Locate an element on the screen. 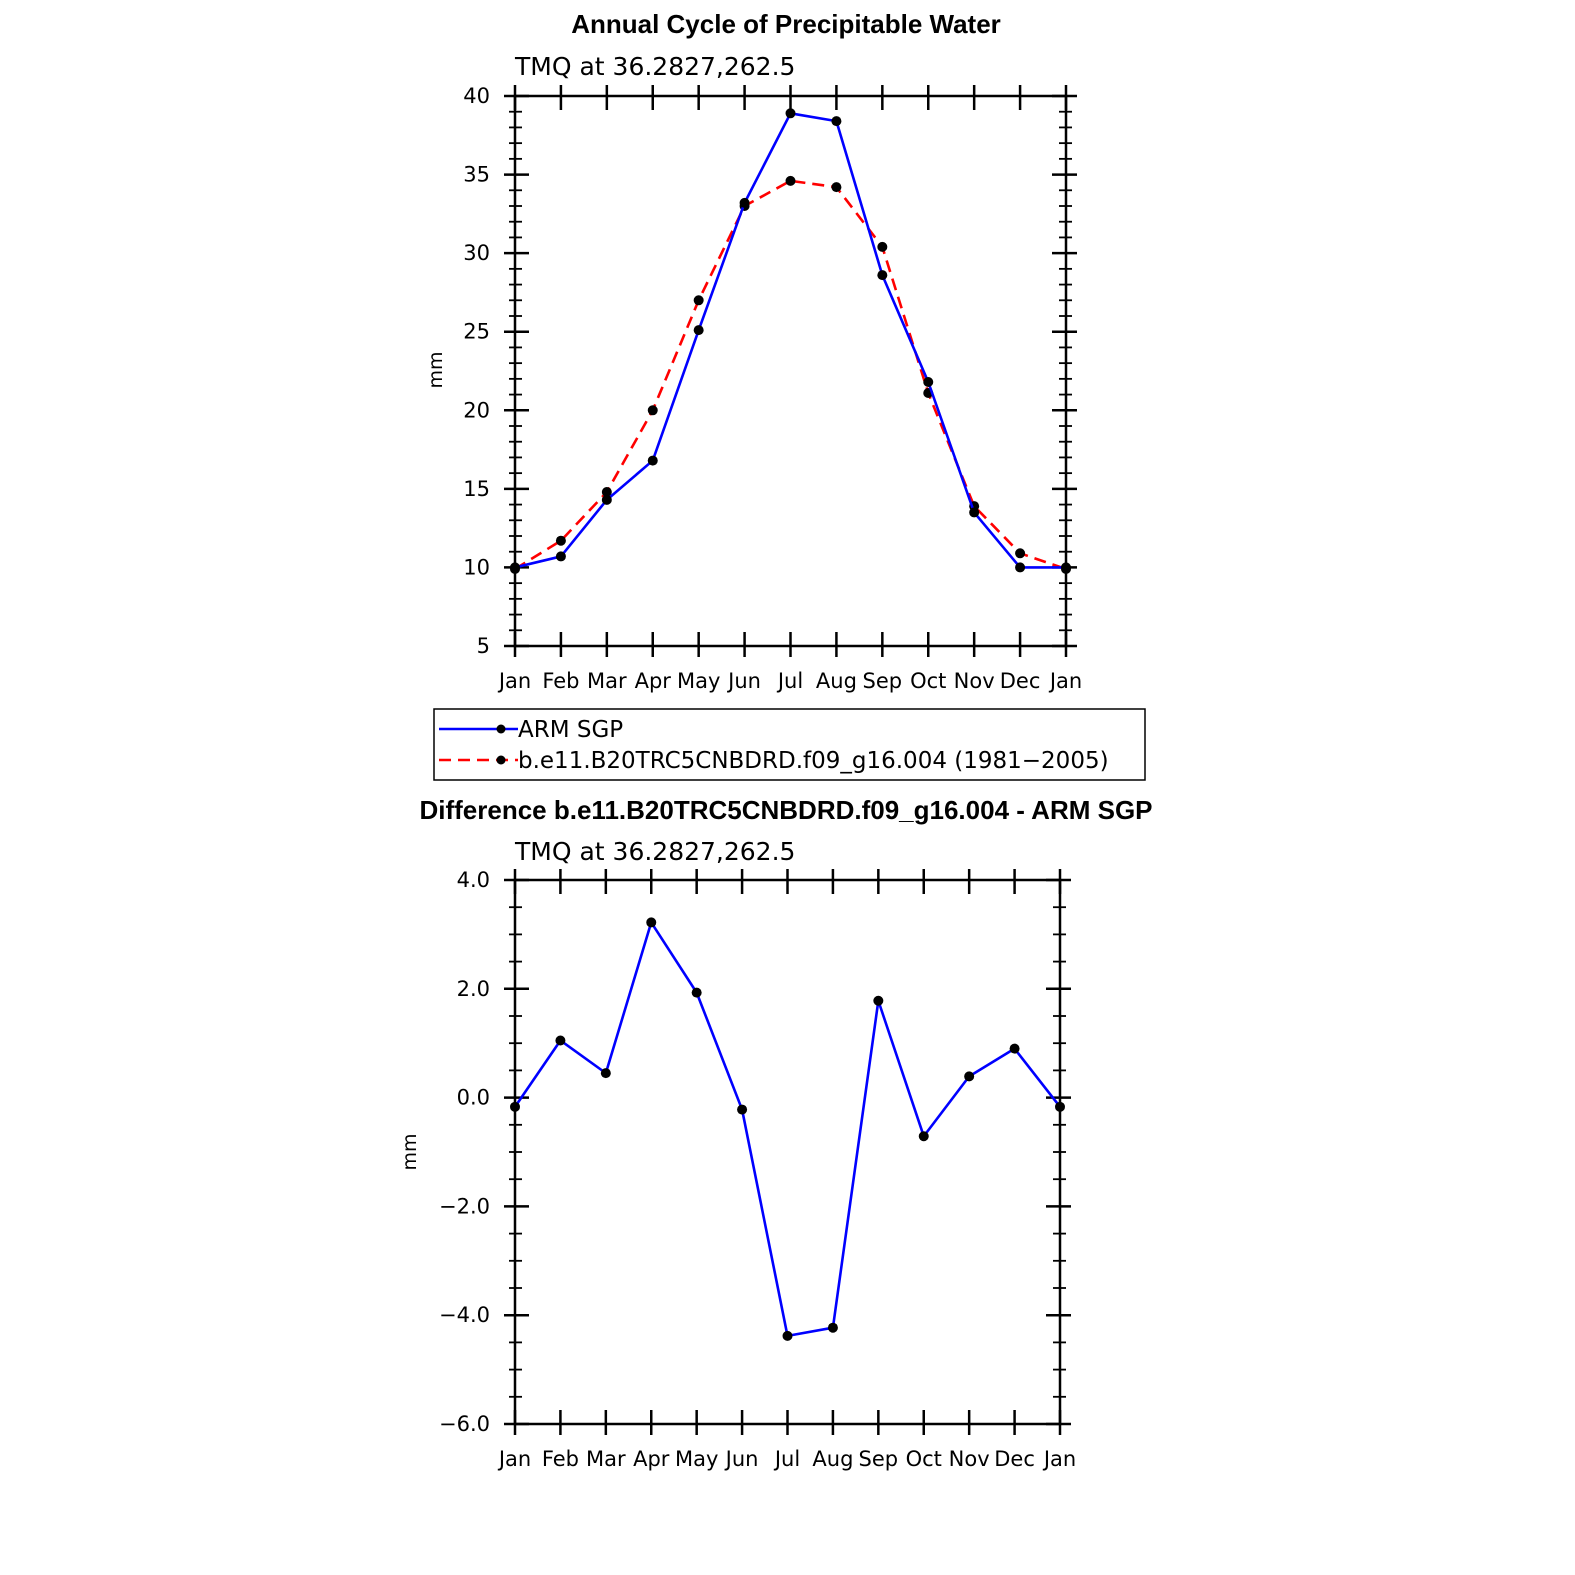  legend-box is located at coordinates (789, 744).